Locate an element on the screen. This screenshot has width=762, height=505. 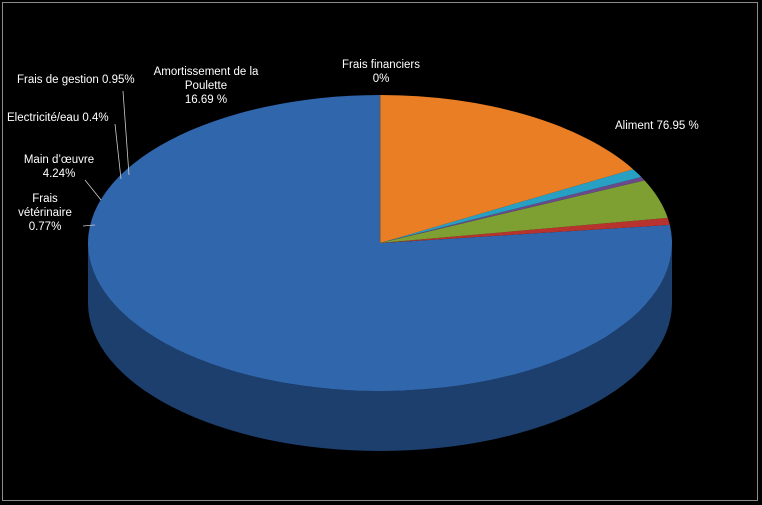
data-label-frais-gestion: Frais de gestion 0.95% is located at coordinates (76, 80).